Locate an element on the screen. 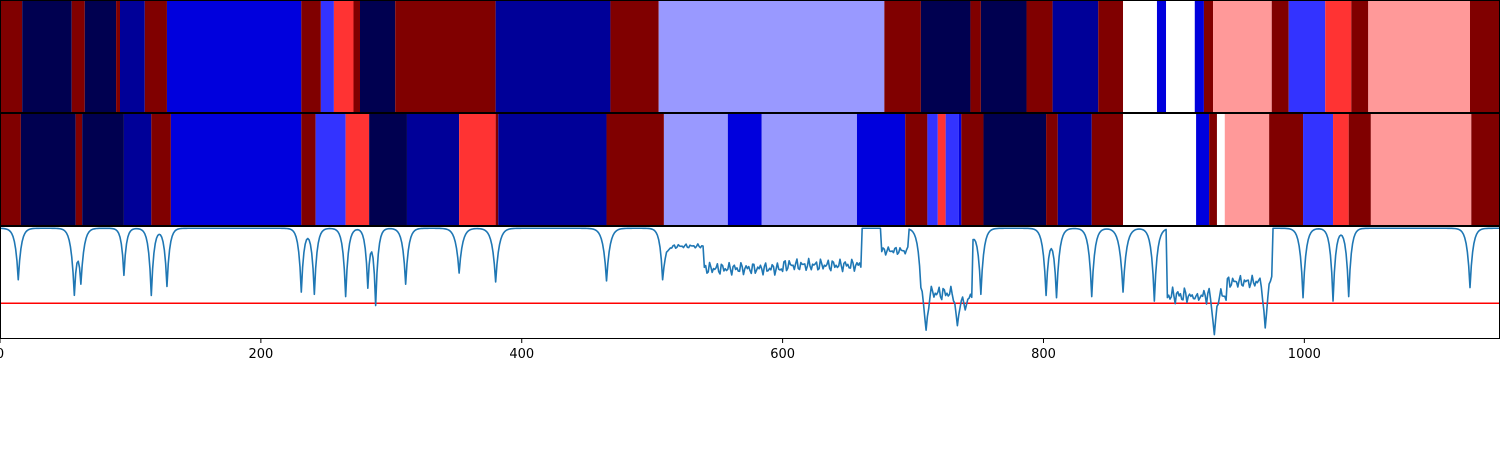  x-tick-label-1000: 1000 is located at coordinates (1304, 354).